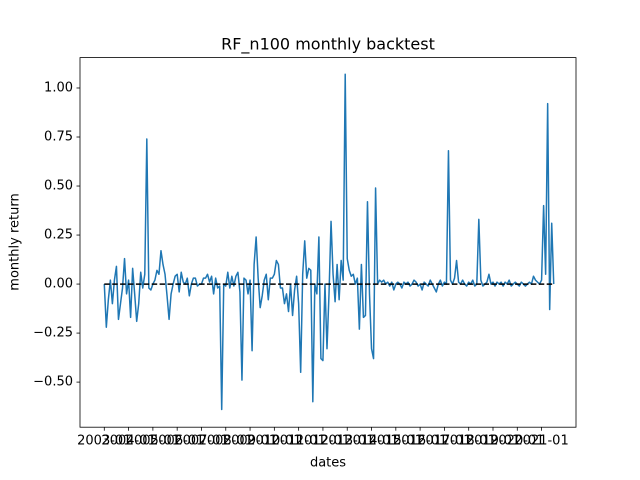 The image size is (640, 480). What do you see at coordinates (323, 441) in the screenshot?
I see `x-tick-label: 2012-01` at bounding box center [323, 441].